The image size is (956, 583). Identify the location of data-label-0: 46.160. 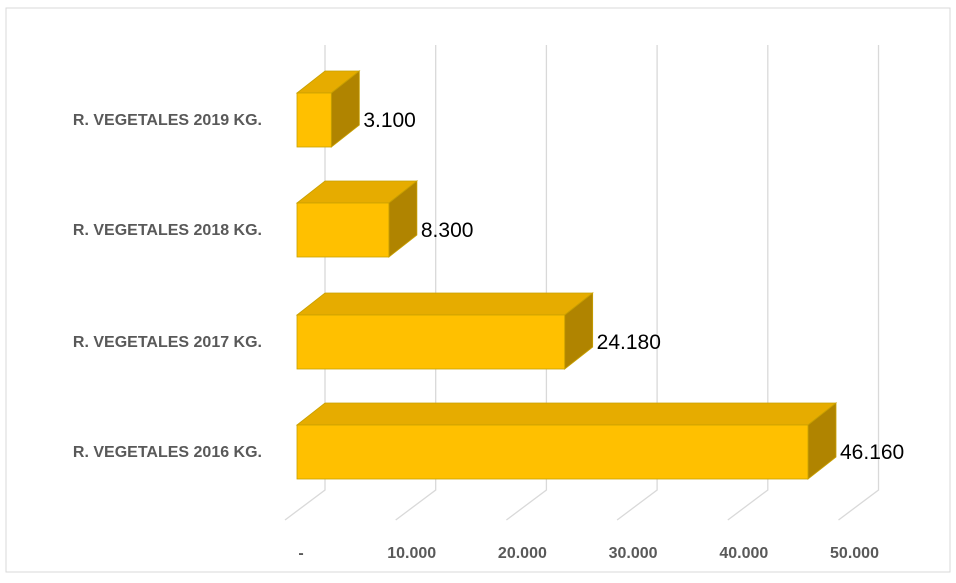
(872, 452).